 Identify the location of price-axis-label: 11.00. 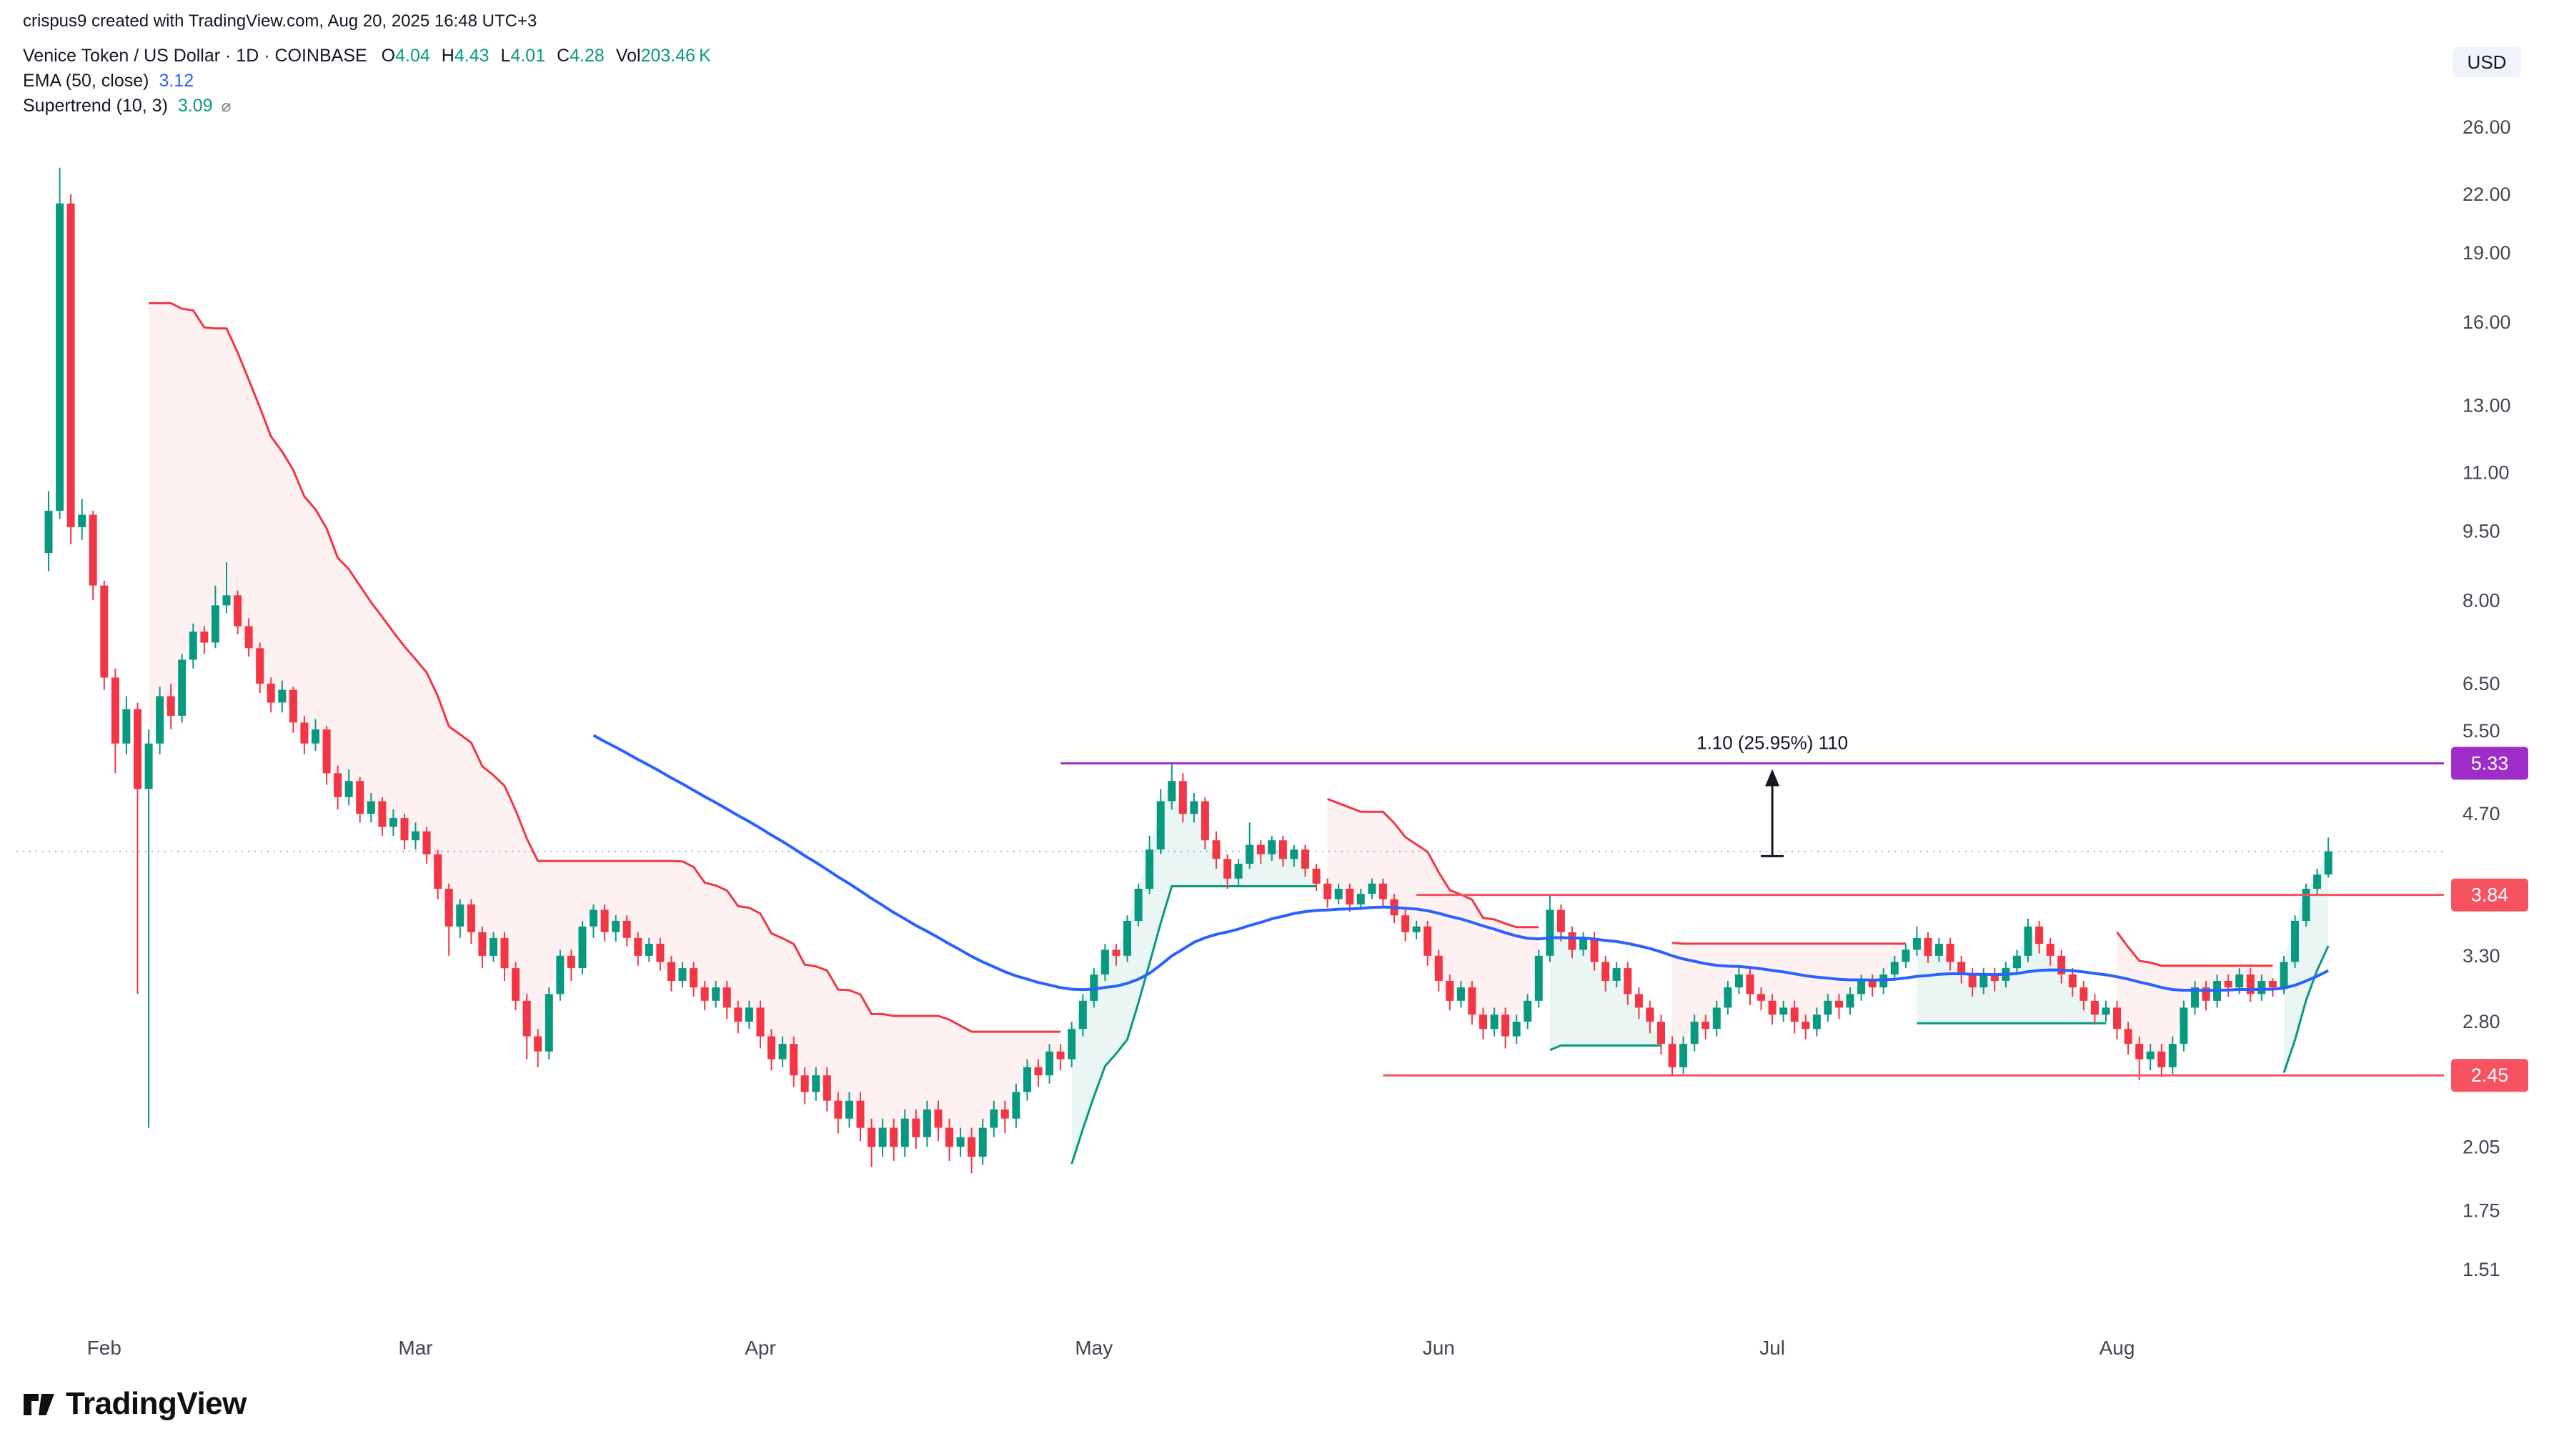
(2486, 472).